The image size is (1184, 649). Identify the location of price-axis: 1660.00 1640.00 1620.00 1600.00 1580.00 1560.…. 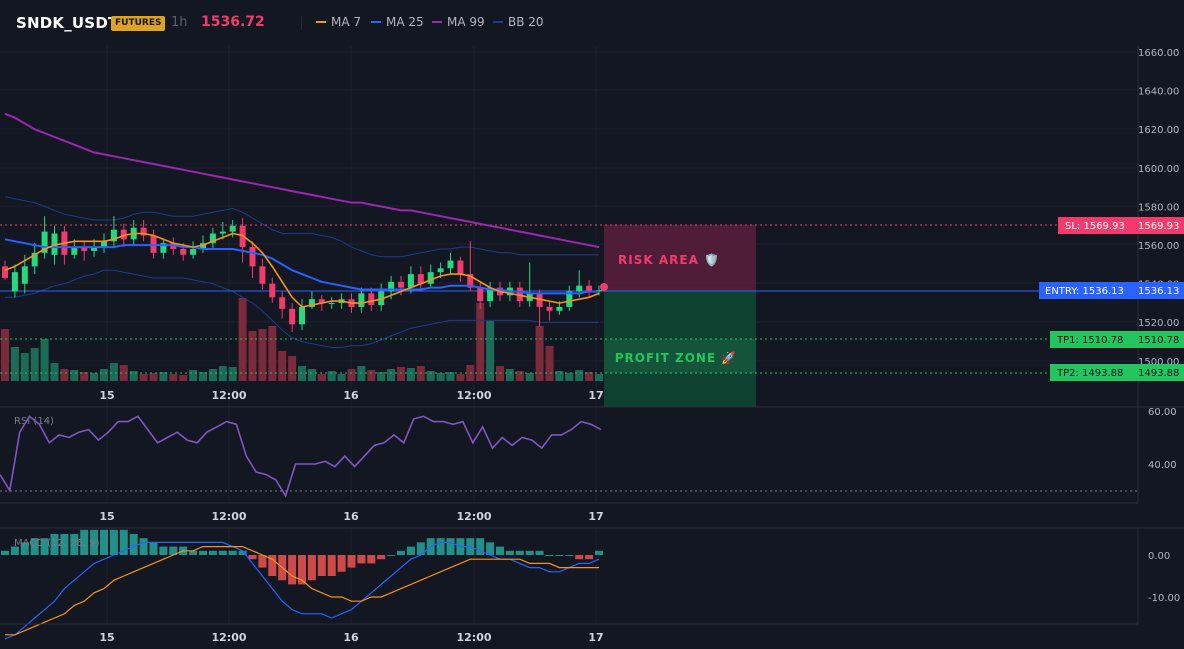
(1158, 208).